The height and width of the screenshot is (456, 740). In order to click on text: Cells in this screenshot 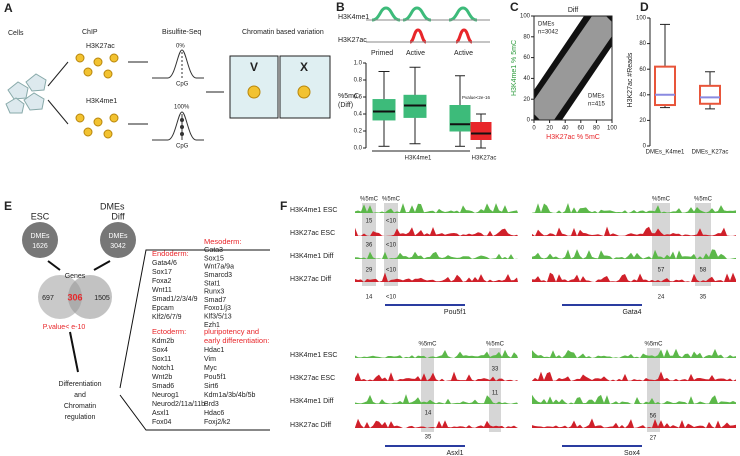, I will do `click(16, 33)`.